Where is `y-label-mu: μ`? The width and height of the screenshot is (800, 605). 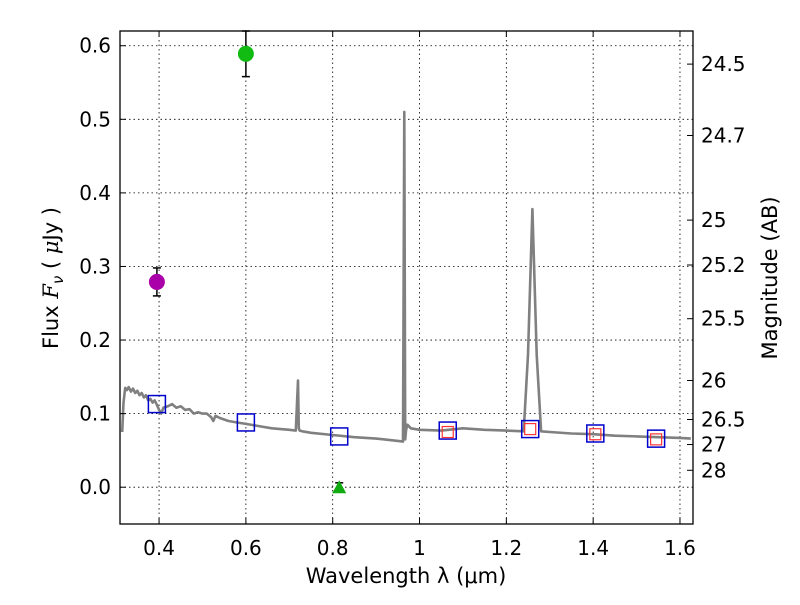
y-label-mu: μ is located at coordinates (51, 248).